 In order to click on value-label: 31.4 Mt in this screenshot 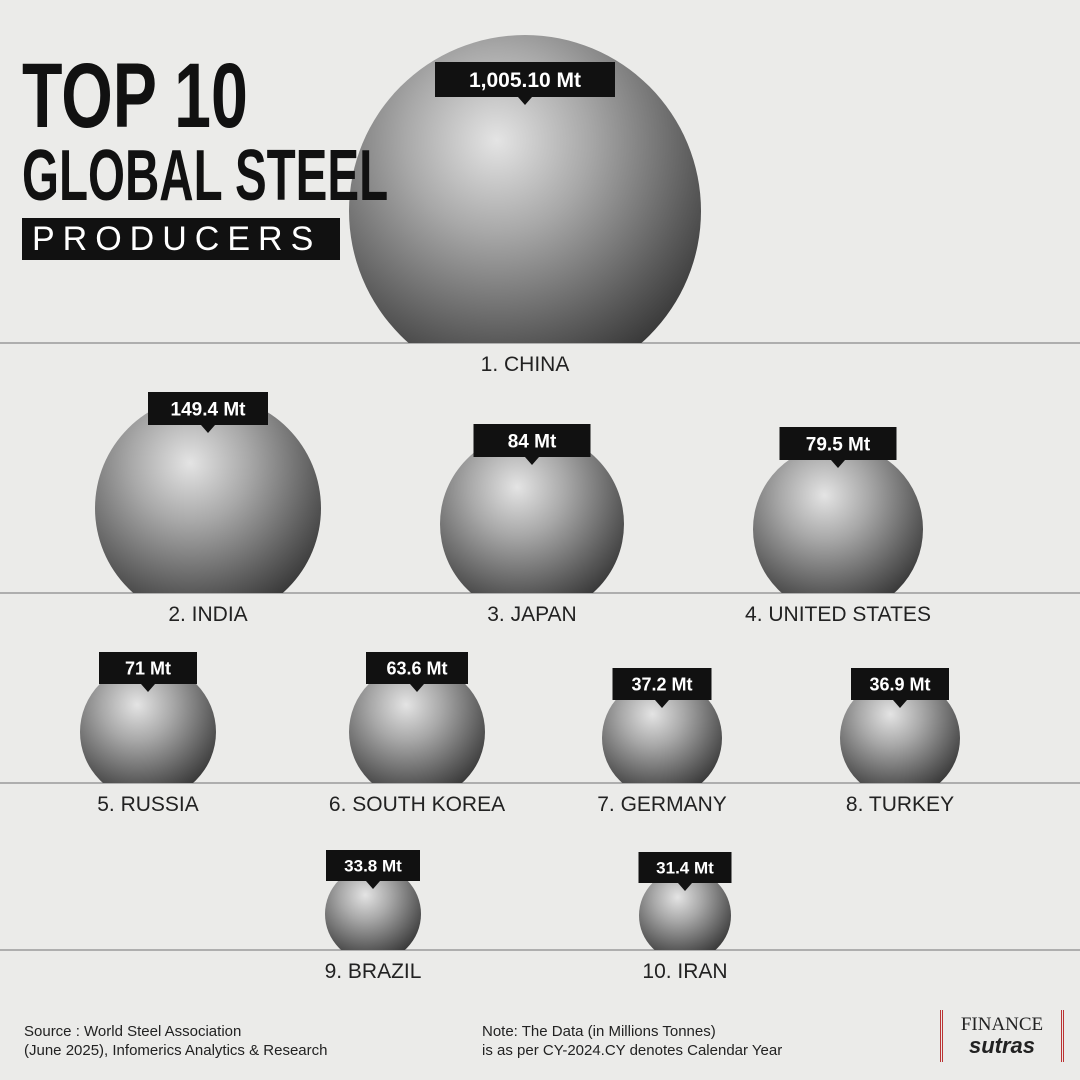, I will do `click(685, 868)`.